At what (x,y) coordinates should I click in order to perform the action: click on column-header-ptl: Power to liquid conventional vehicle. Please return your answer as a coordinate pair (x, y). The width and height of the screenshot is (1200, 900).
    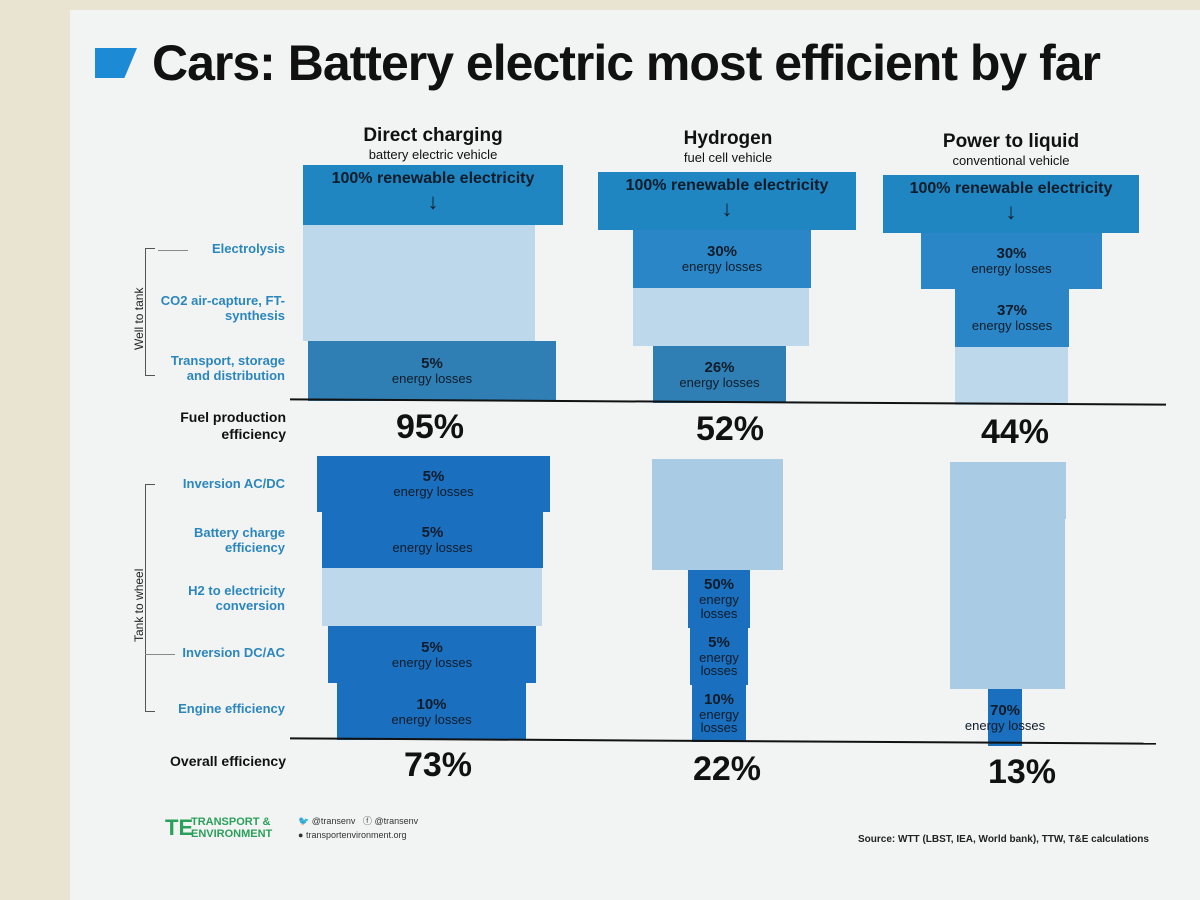
    Looking at the image, I should click on (1011, 149).